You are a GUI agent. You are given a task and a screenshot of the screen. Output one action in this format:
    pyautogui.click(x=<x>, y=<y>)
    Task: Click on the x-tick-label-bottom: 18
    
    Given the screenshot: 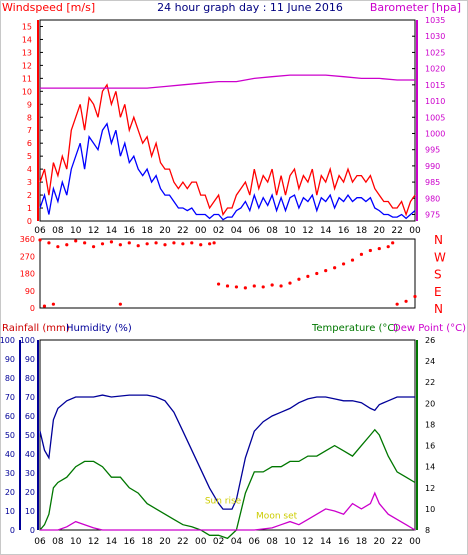 What is the action you would take?
    pyautogui.click(x=147, y=542)
    